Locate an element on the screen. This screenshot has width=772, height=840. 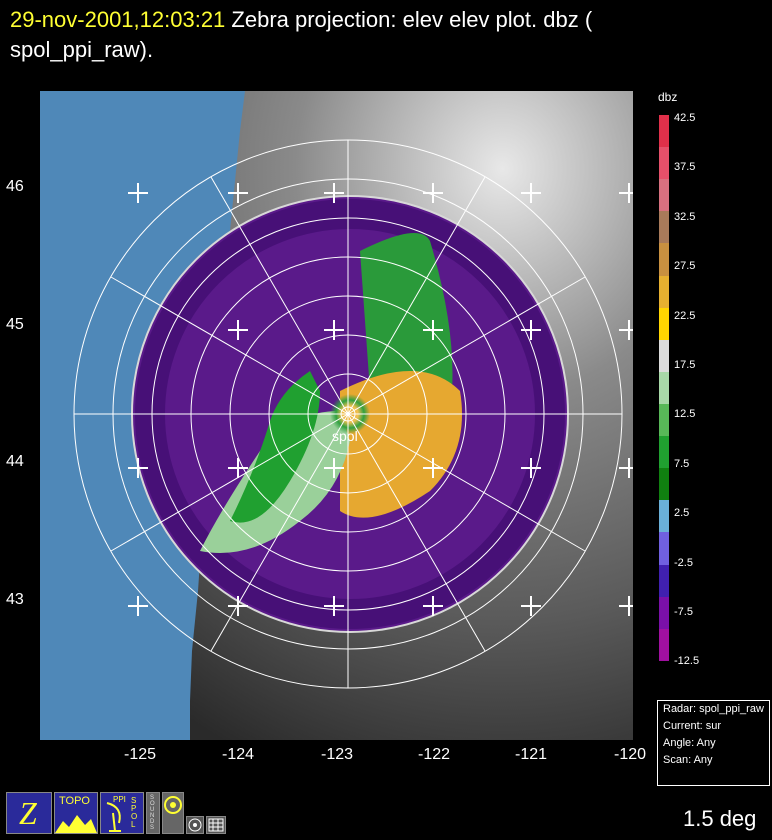
zebra-icon-label: Z is located at coordinates (28, 813).